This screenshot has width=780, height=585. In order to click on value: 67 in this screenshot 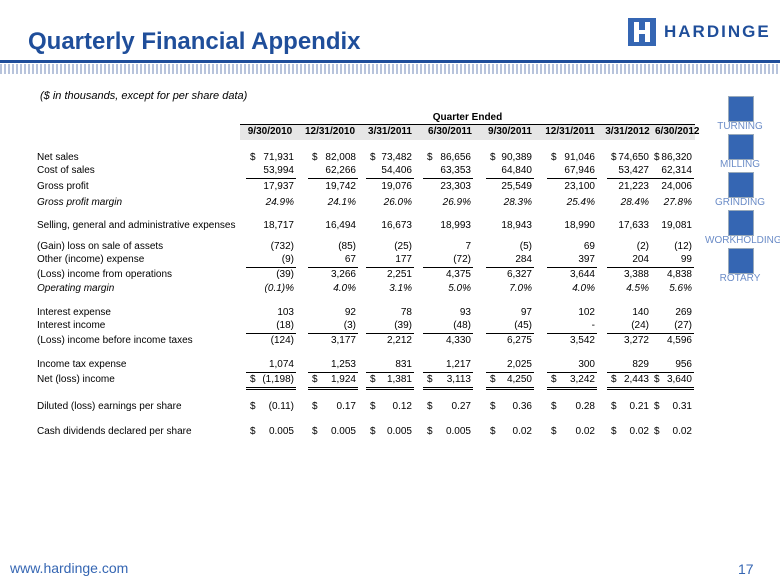, I will do `click(350, 259)`.